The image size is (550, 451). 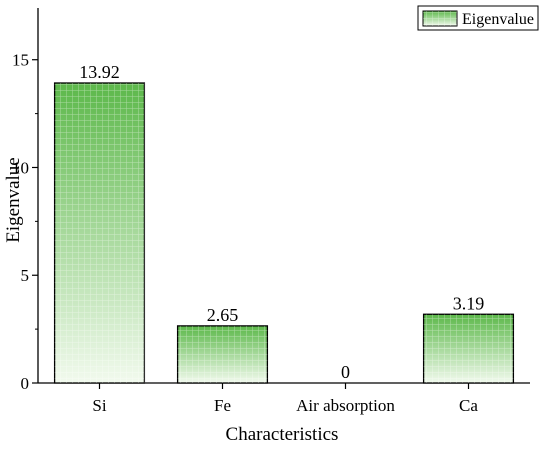 What do you see at coordinates (25, 275) in the screenshot?
I see `y-tick-label: 5` at bounding box center [25, 275].